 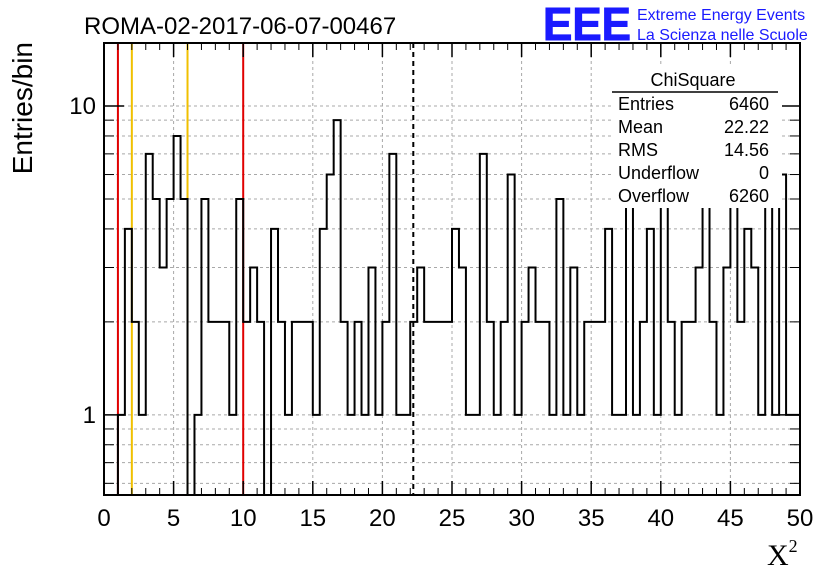 What do you see at coordinates (22, 108) in the screenshot?
I see `y-axis-label: Entries/bin` at bounding box center [22, 108].